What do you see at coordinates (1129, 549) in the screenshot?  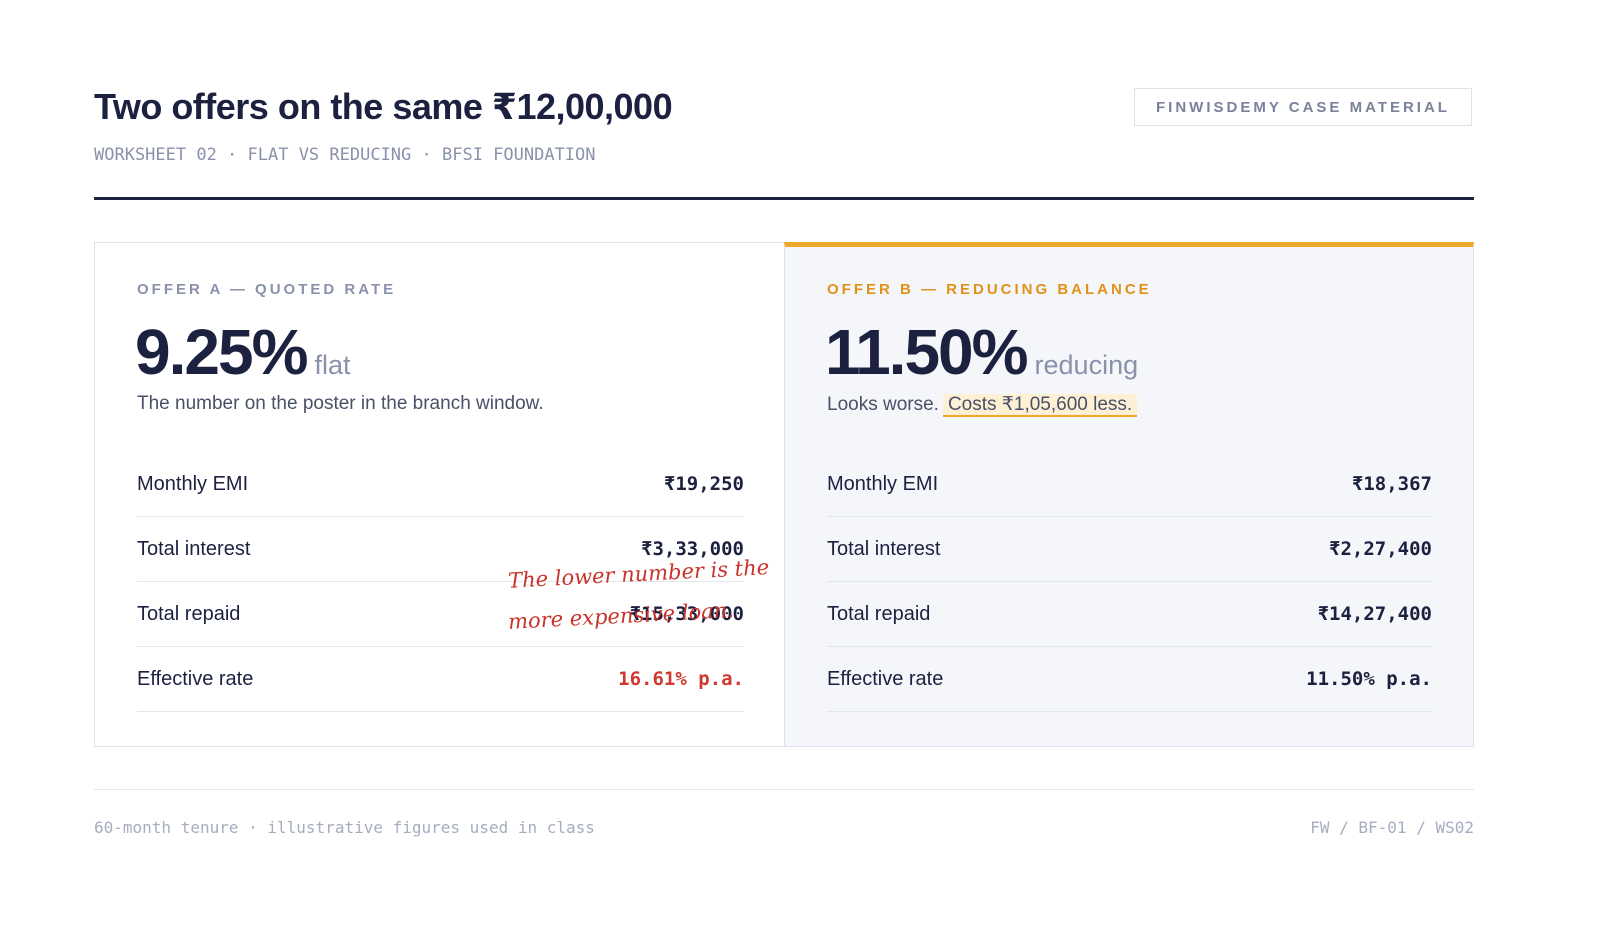 I see `metric-row: Total interest ₹2,27,400` at bounding box center [1129, 549].